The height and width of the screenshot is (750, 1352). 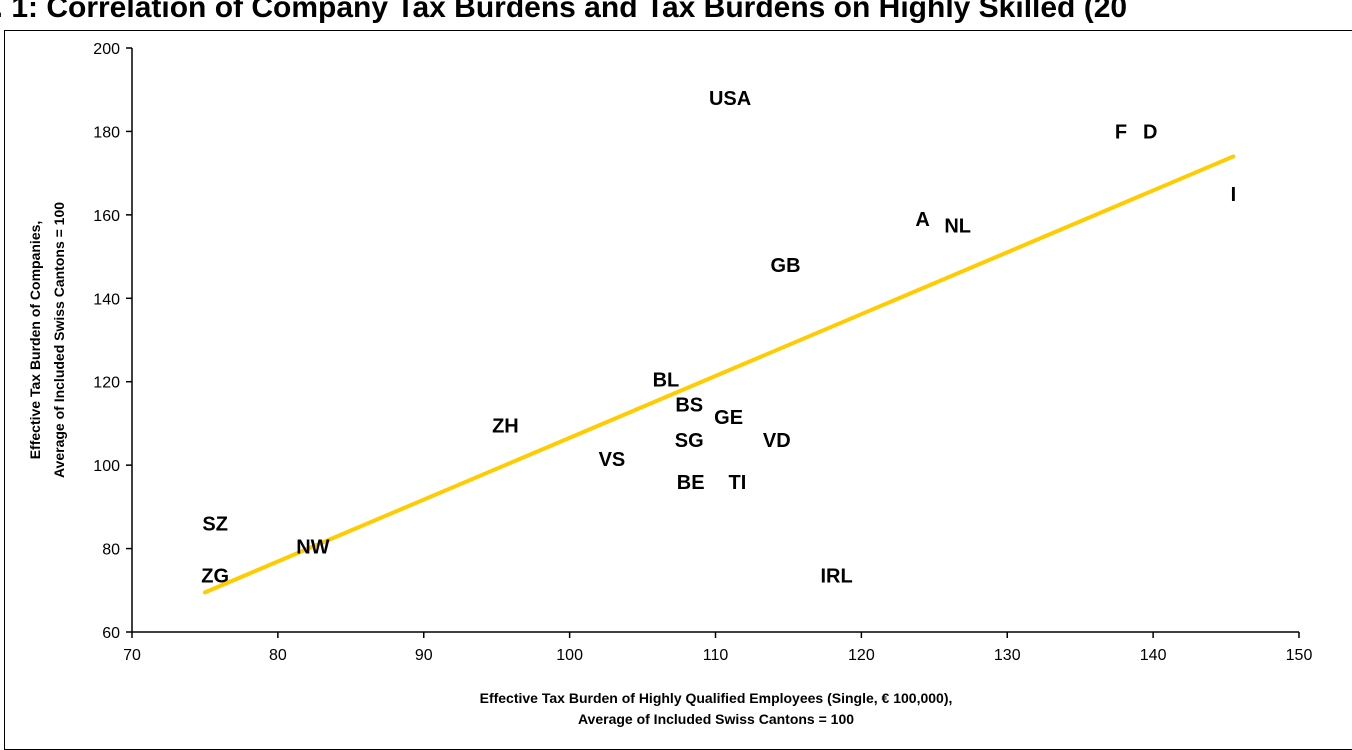 What do you see at coordinates (569, 655) in the screenshot?
I see `x-tick-label: 100` at bounding box center [569, 655].